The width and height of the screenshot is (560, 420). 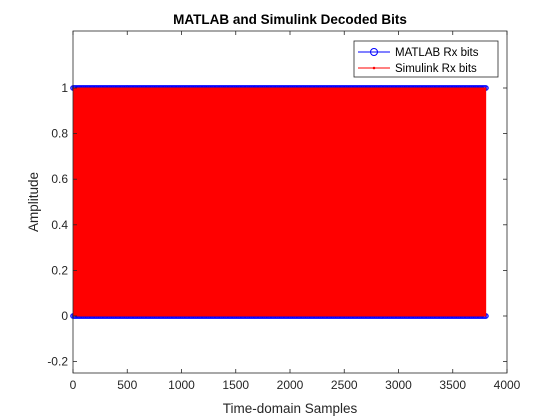 I want to click on legend-label-matlab: MATLAB Rx bits, so click(x=437, y=53).